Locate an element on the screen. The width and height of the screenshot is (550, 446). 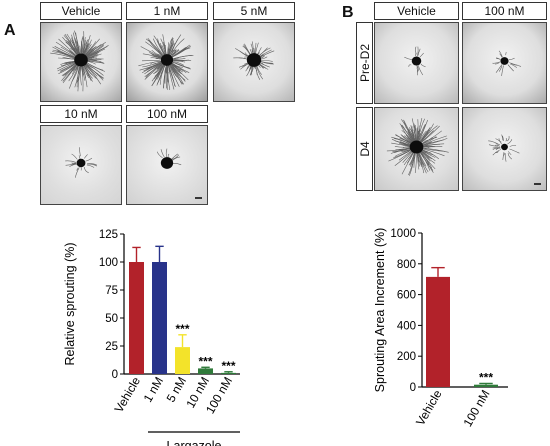
y-tick-label: 600 is located at coordinates (406, 296).